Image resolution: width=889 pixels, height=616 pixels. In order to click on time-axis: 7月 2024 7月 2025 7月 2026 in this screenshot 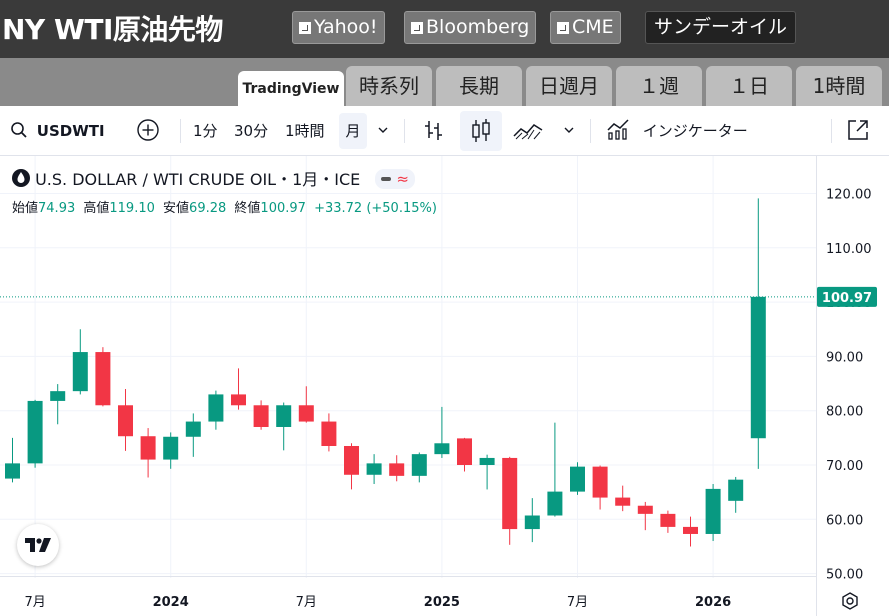, I will do `click(408, 593)`.